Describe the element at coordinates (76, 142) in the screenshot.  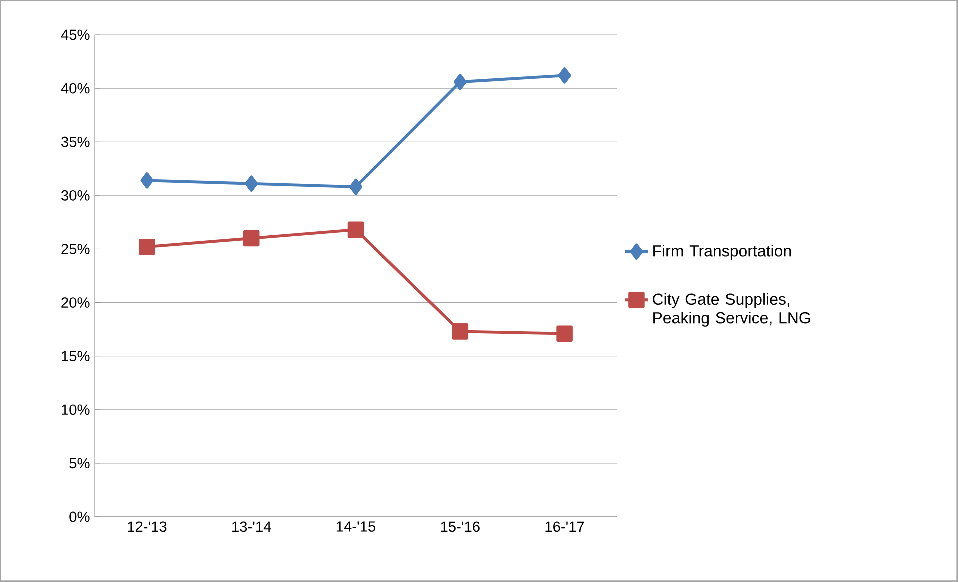
I see `y-tick-label: 35%` at that location.